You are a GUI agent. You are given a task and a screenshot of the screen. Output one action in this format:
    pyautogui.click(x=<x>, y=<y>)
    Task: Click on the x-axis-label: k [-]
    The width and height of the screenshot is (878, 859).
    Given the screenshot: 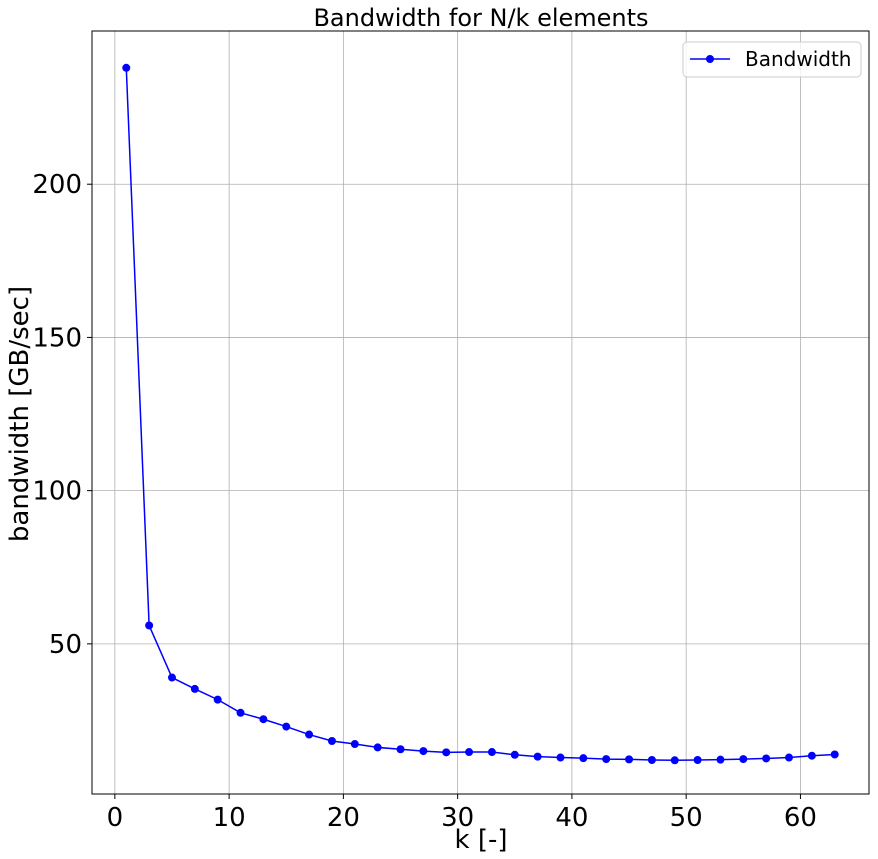 What is the action you would take?
    pyautogui.click(x=481, y=840)
    